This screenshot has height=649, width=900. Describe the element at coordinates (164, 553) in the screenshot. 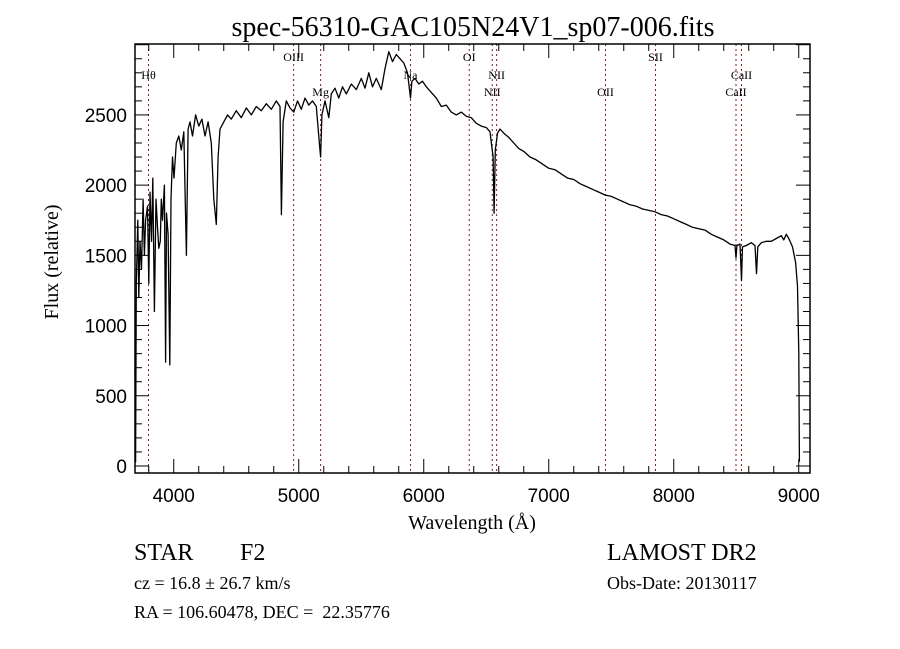

I see `object-class: STAR` at that location.